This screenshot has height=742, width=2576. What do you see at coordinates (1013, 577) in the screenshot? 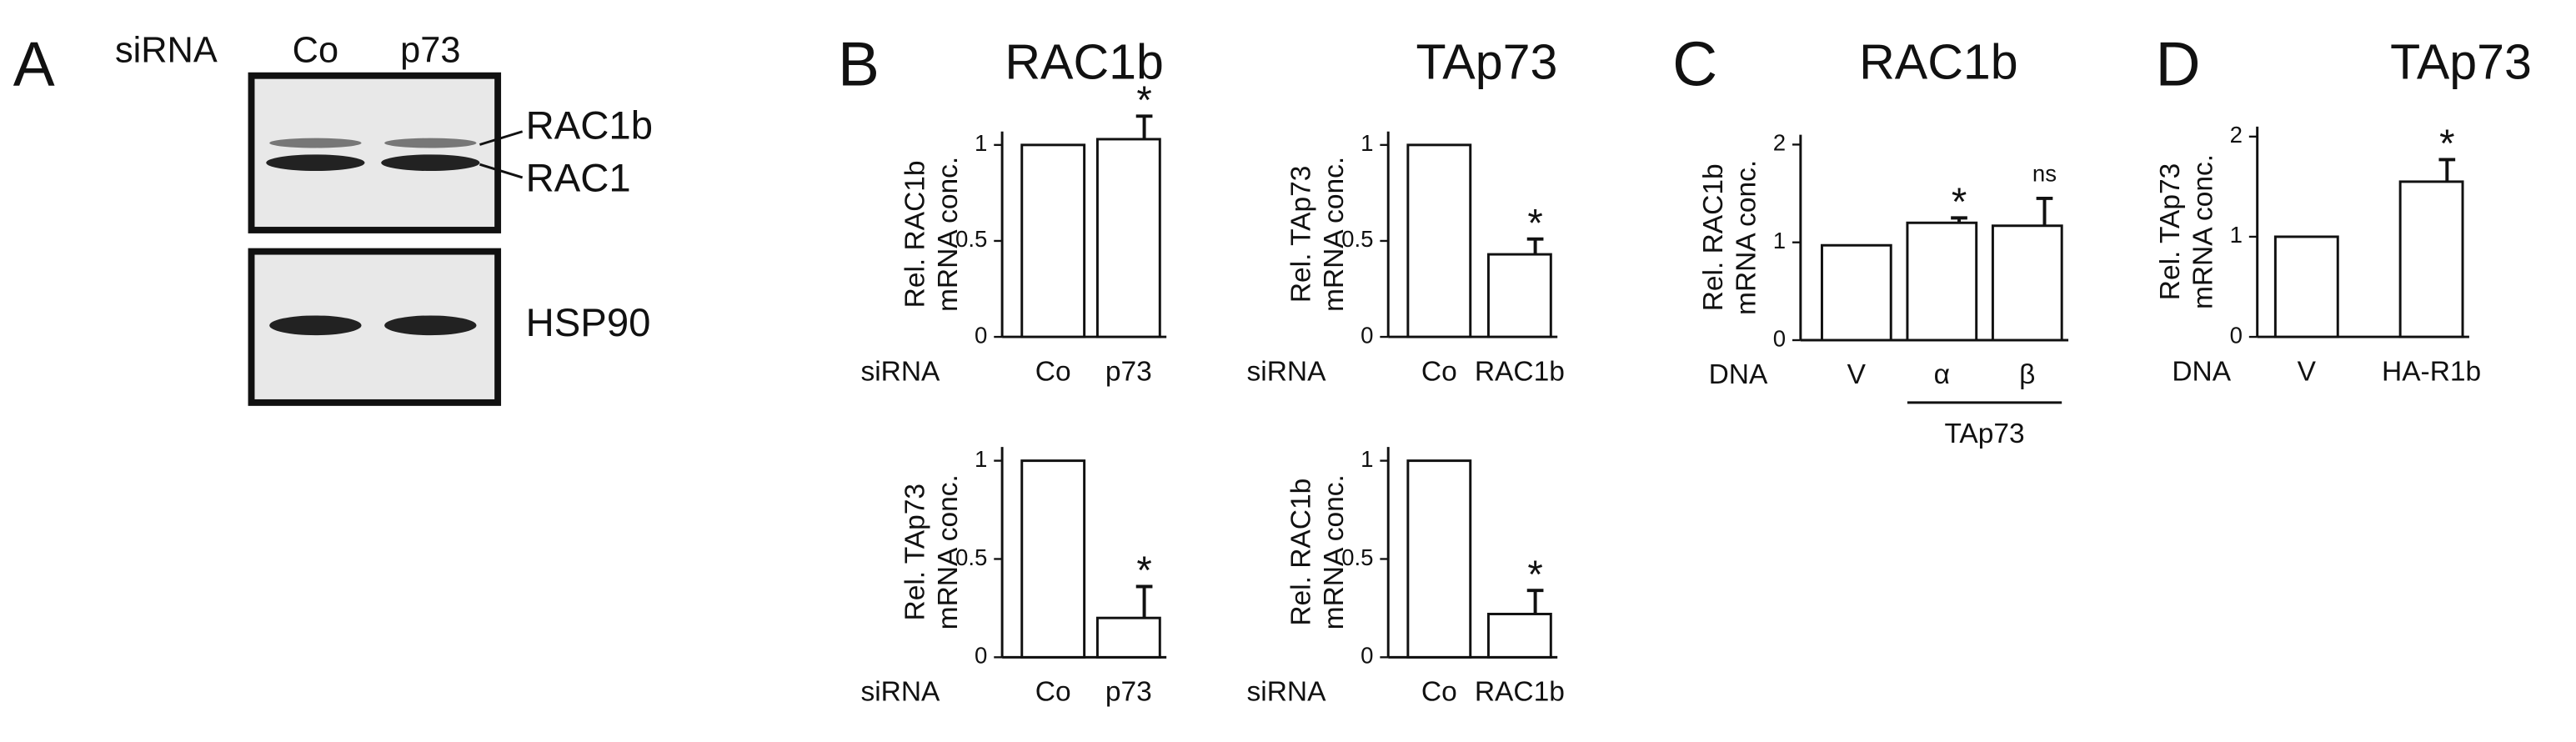
I see `bar-chart: Rel. TAp73 mRNA conc. 0 0.5 1 siRNA Co * p73` at bounding box center [1013, 577].